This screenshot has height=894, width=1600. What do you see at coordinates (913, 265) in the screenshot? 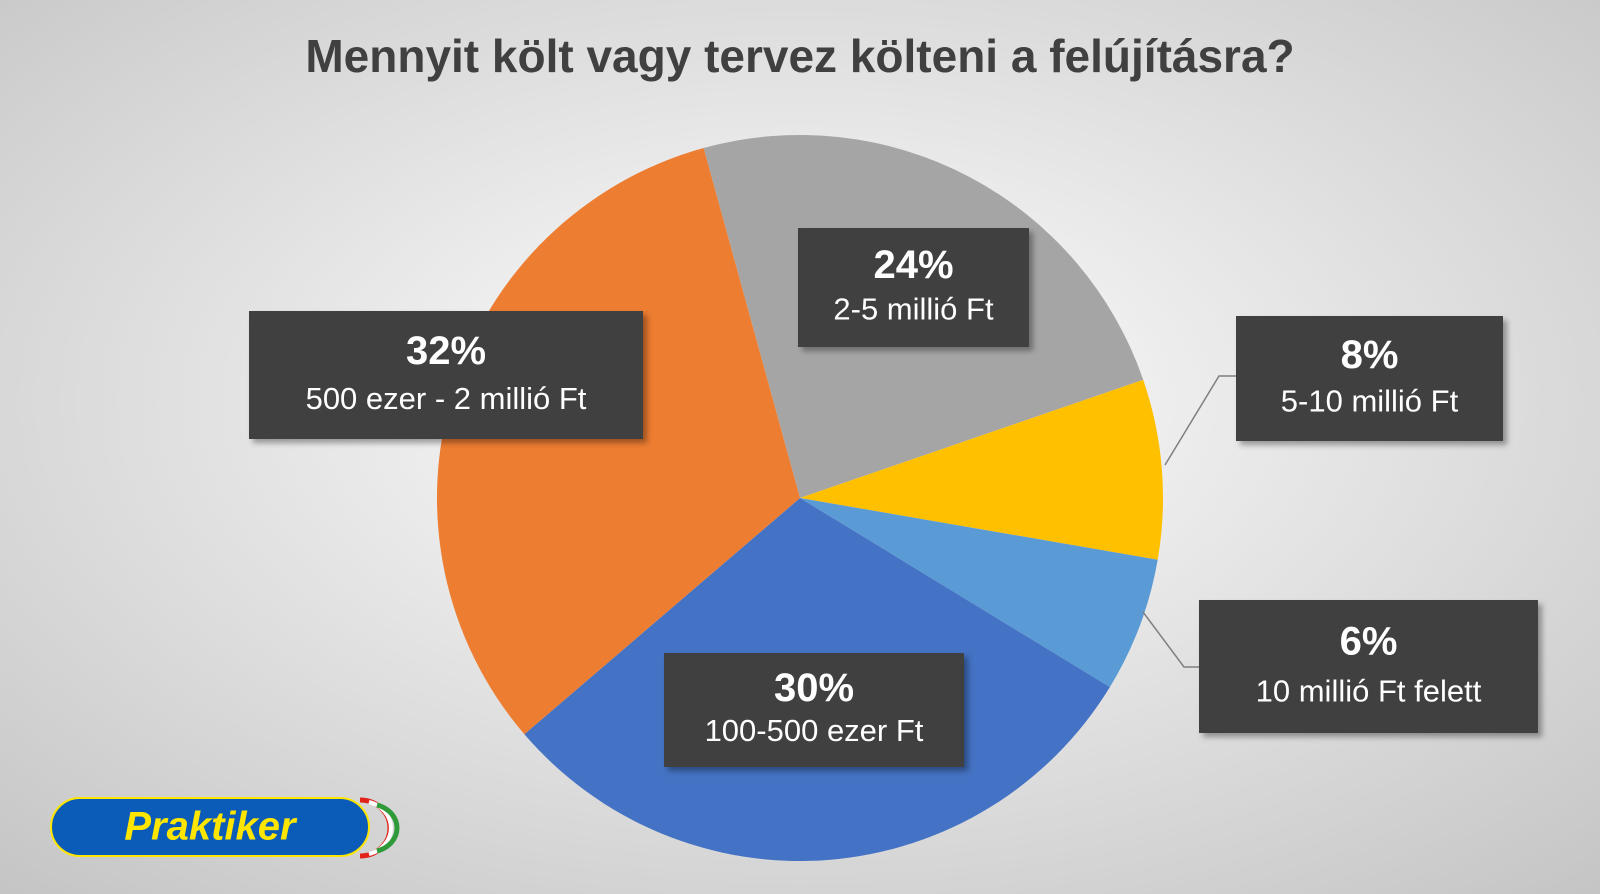
I see `value-label: 24%` at bounding box center [913, 265].